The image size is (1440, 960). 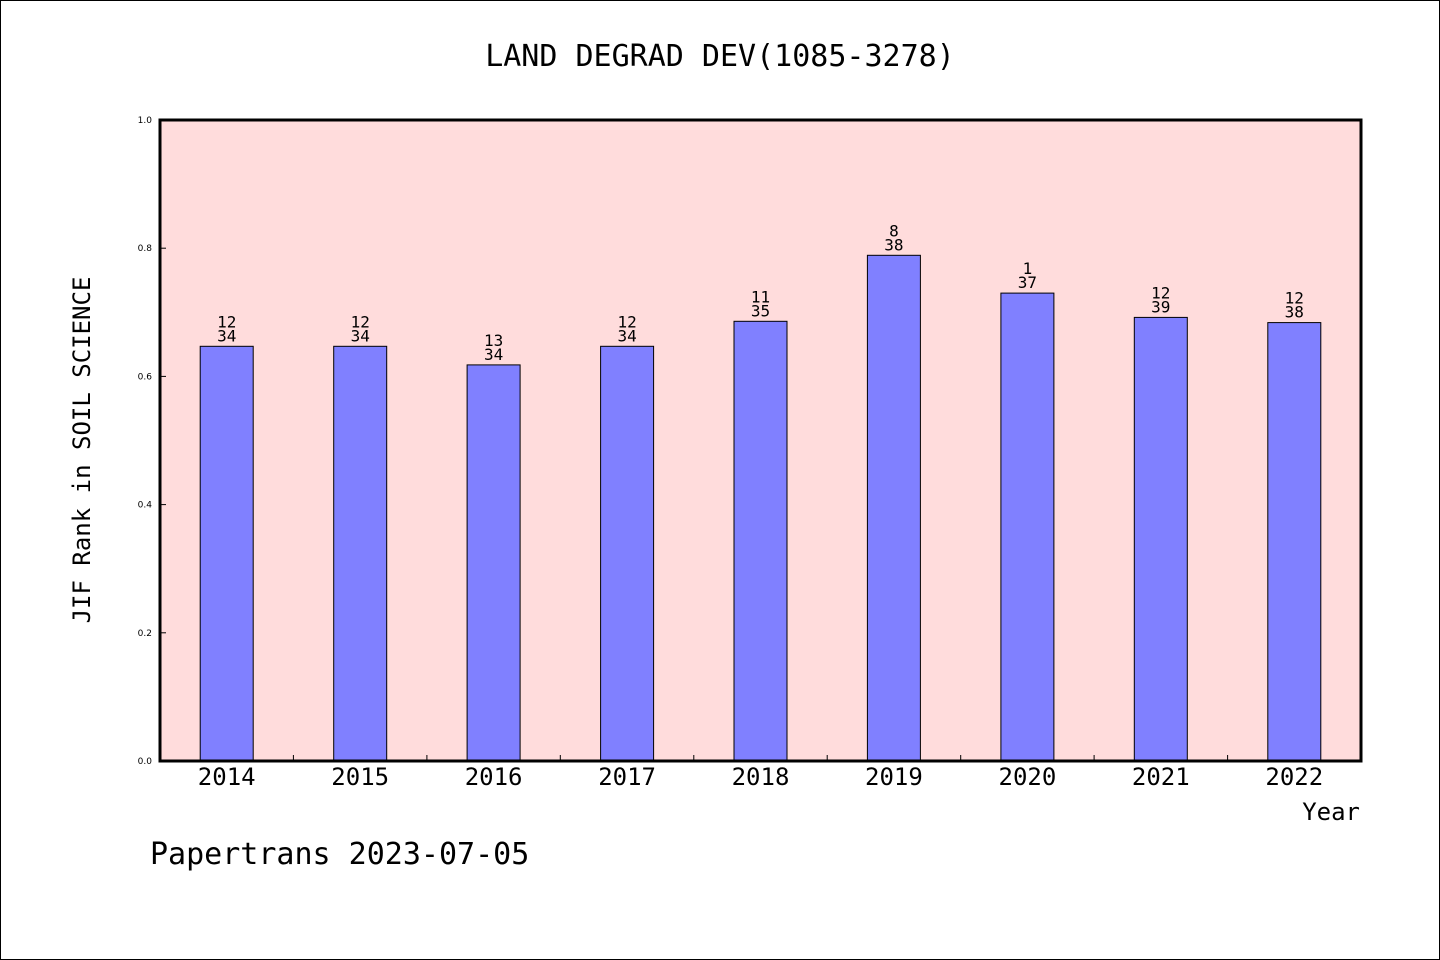 I want to click on bar-rank-label: 8, so click(x=894, y=230).